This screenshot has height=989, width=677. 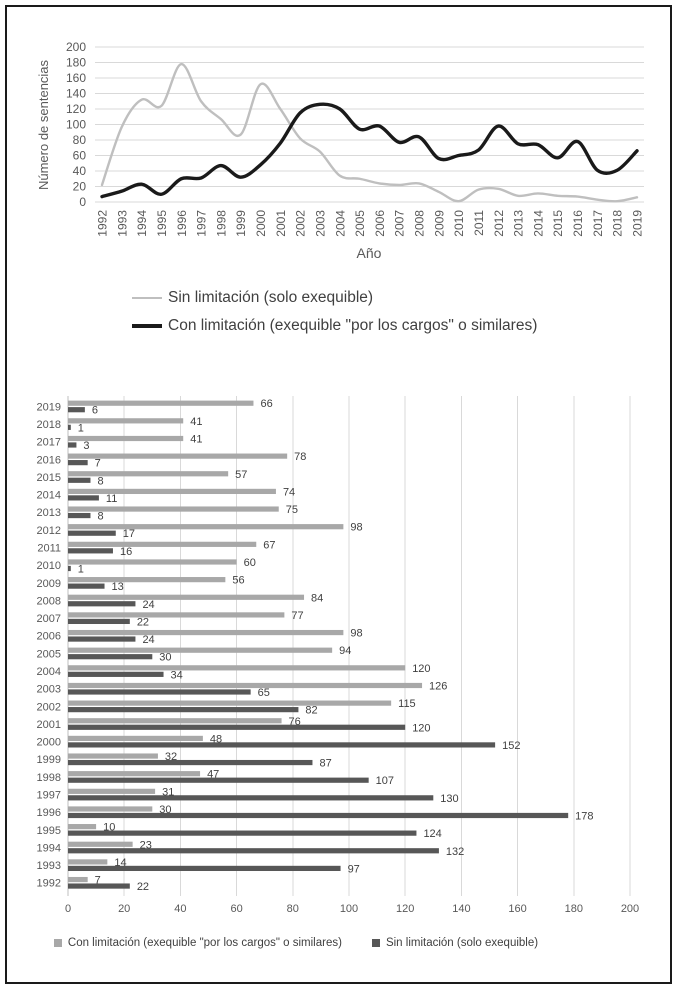 I want to click on bar-value-label: 82, so click(x=311, y=711).